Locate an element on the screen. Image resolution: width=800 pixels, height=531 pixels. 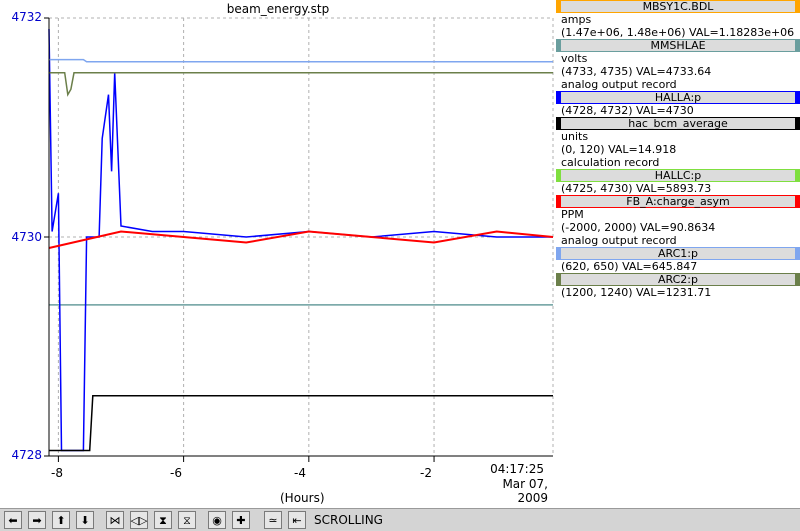
pan-right-button: ➡ is located at coordinates (37, 520).